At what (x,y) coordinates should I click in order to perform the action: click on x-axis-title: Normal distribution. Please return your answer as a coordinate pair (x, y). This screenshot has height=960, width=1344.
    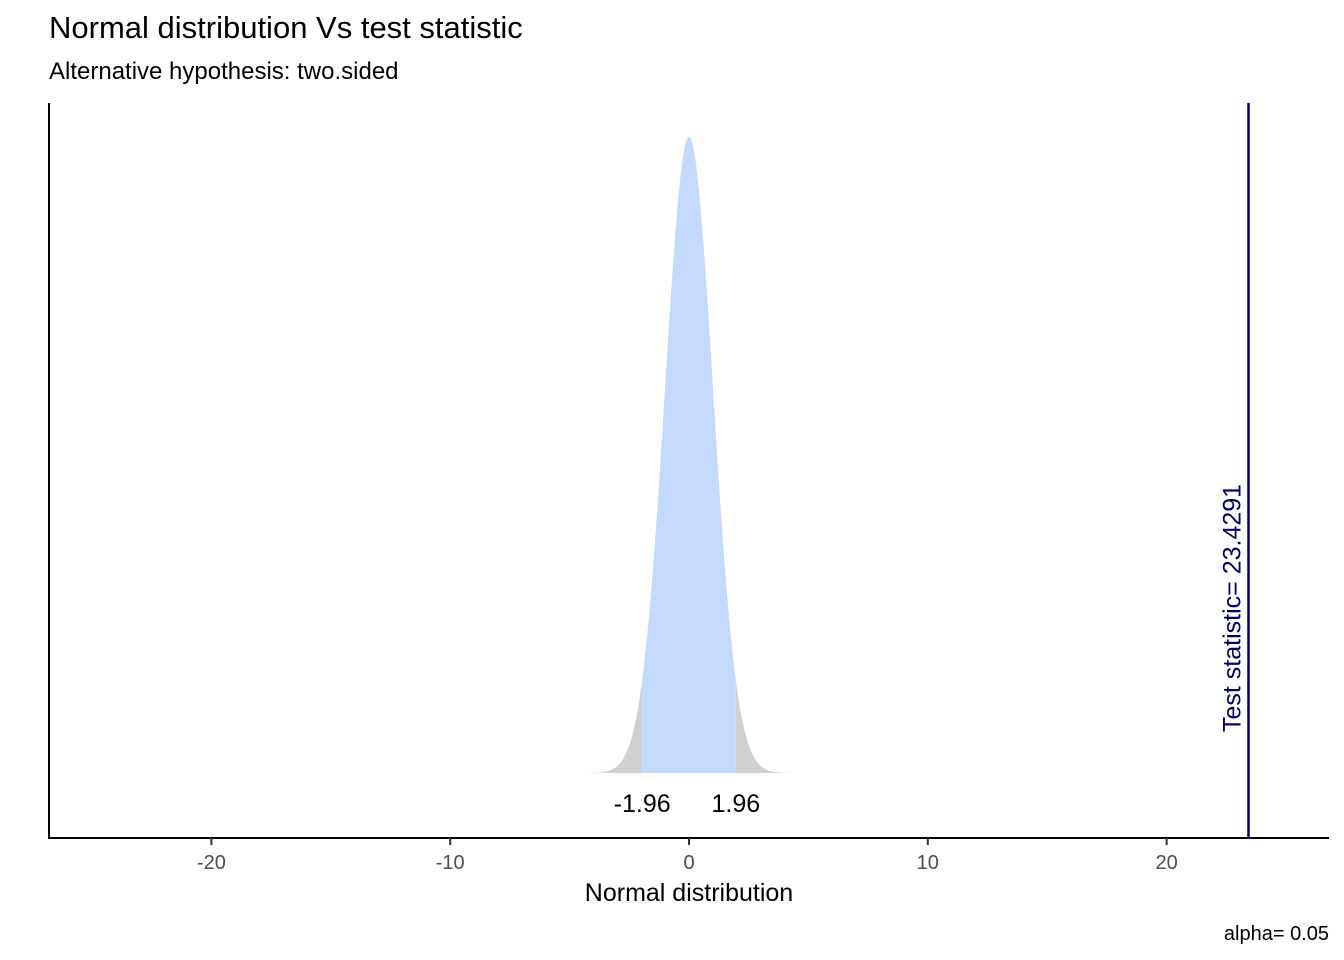
    Looking at the image, I should click on (689, 893).